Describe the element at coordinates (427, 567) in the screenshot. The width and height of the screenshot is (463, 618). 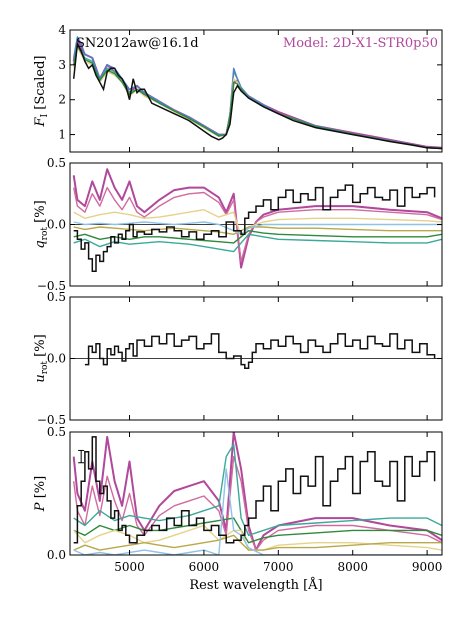
I see `x-tick-label: 9000` at that location.